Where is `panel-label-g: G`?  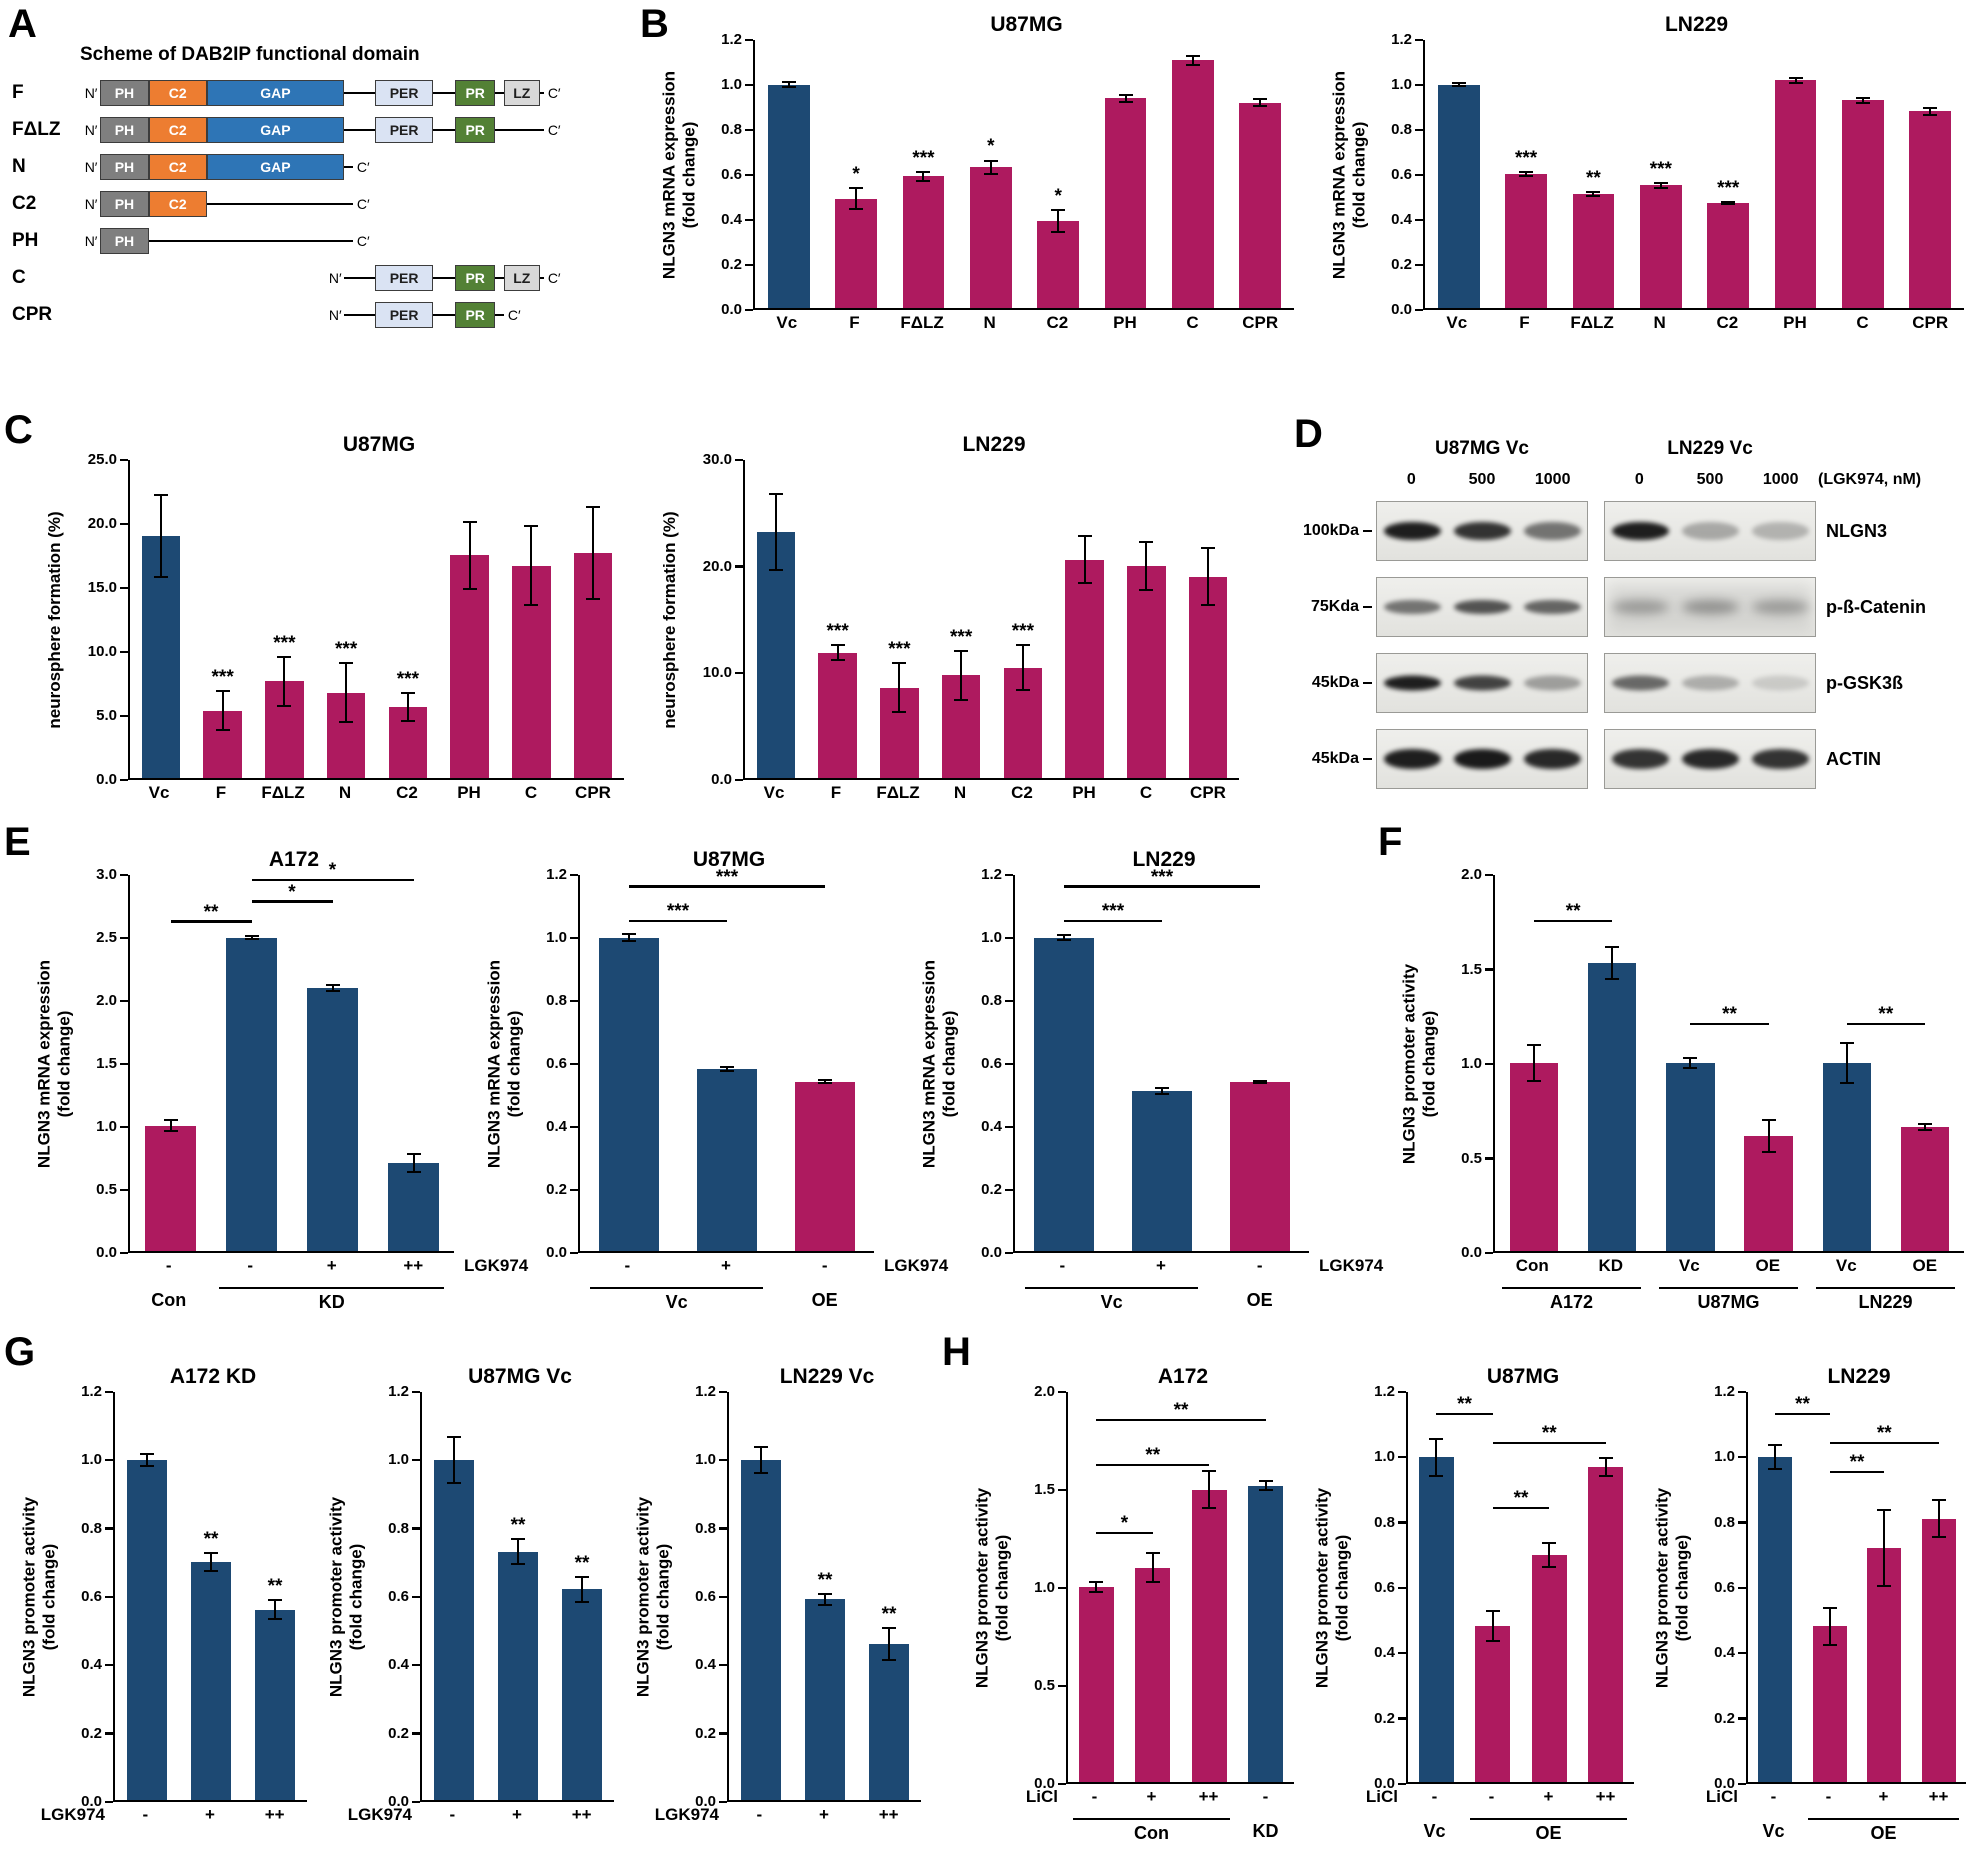
panel-label-g: G is located at coordinates (20, 1352).